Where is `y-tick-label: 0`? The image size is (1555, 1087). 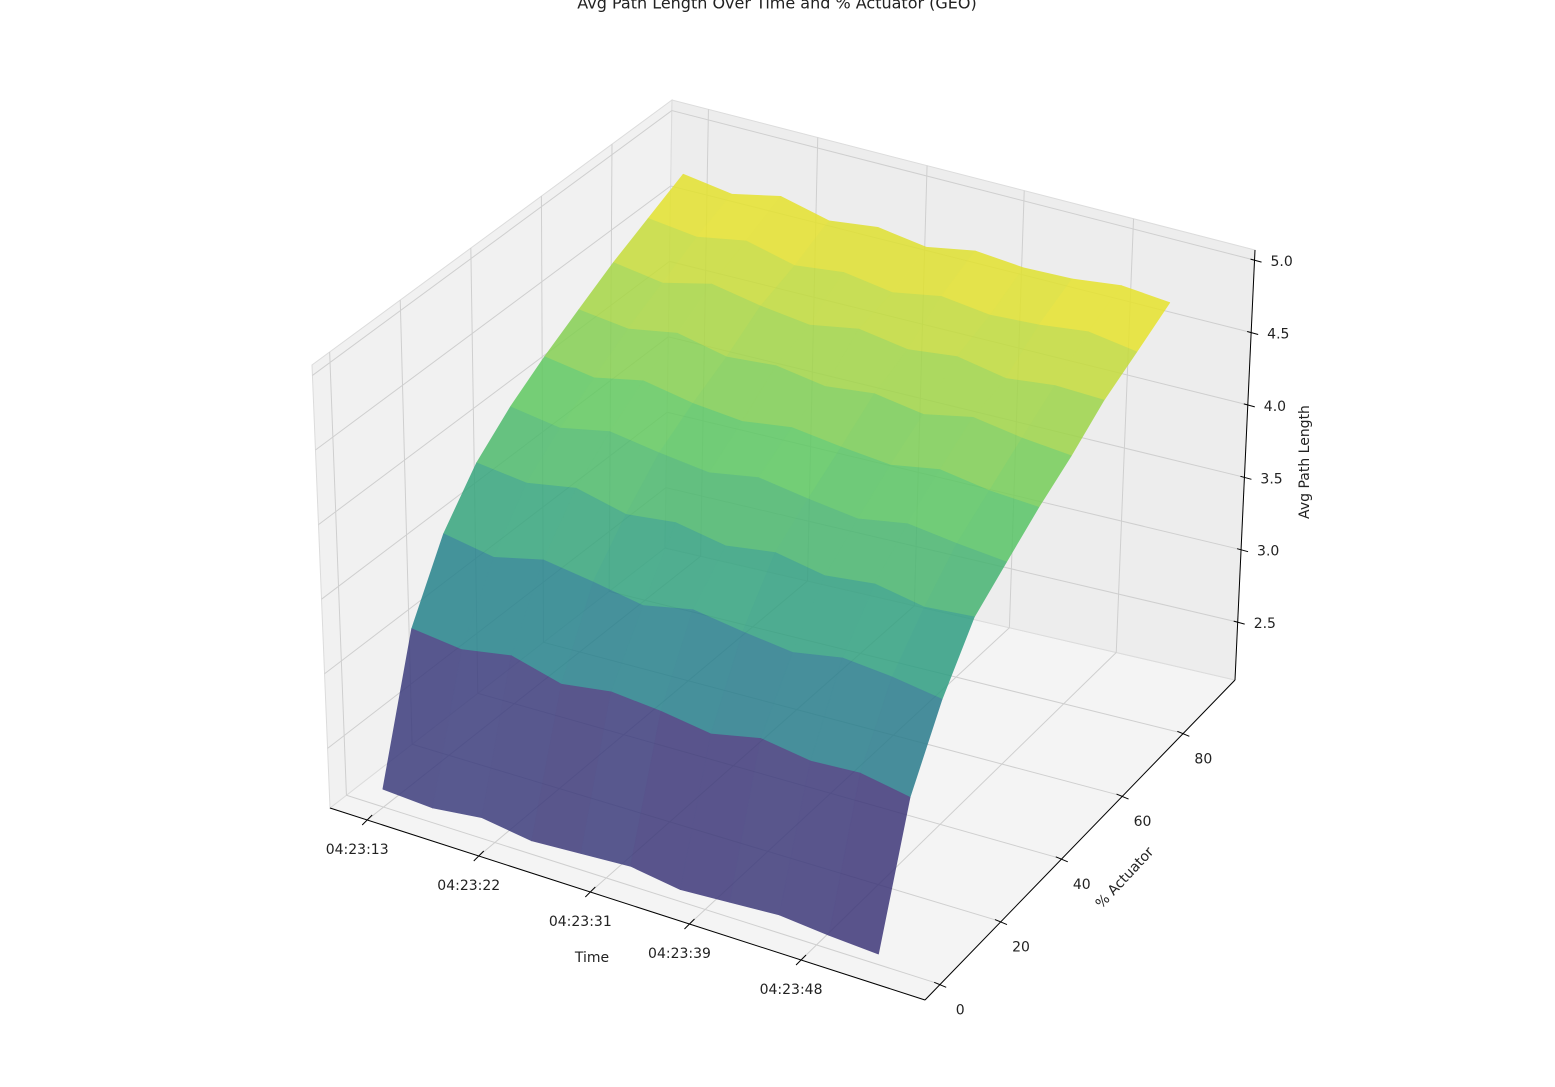
y-tick-label: 0 is located at coordinates (960, 1010).